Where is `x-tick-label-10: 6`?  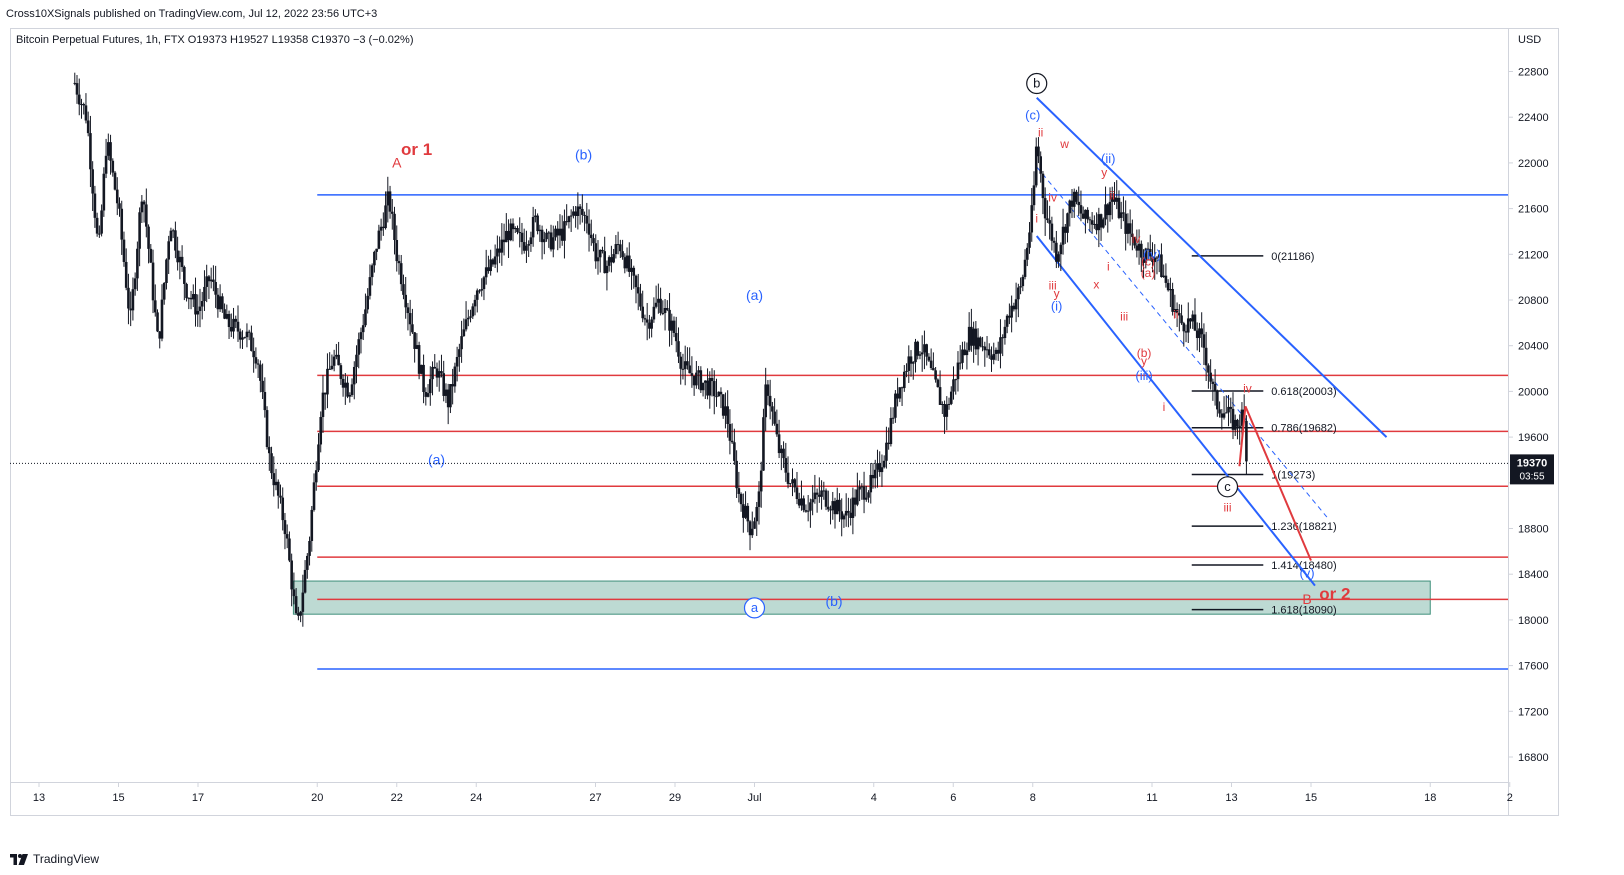 x-tick-label-10: 6 is located at coordinates (953, 798).